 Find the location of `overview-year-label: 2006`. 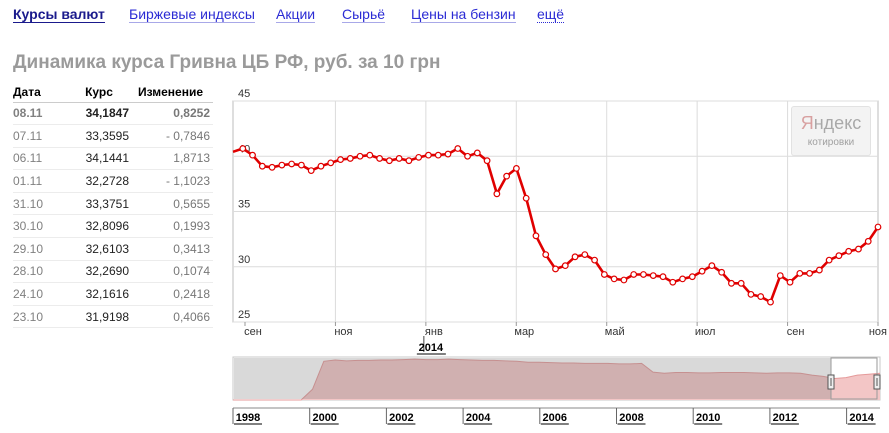

overview-year-label: 2006 is located at coordinates (555, 418).